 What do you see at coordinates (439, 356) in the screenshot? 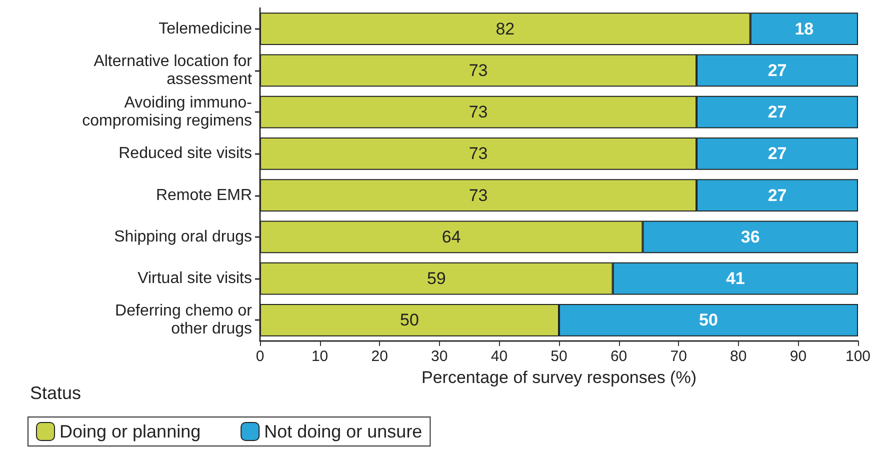
I see `x-tick-label: 30` at bounding box center [439, 356].